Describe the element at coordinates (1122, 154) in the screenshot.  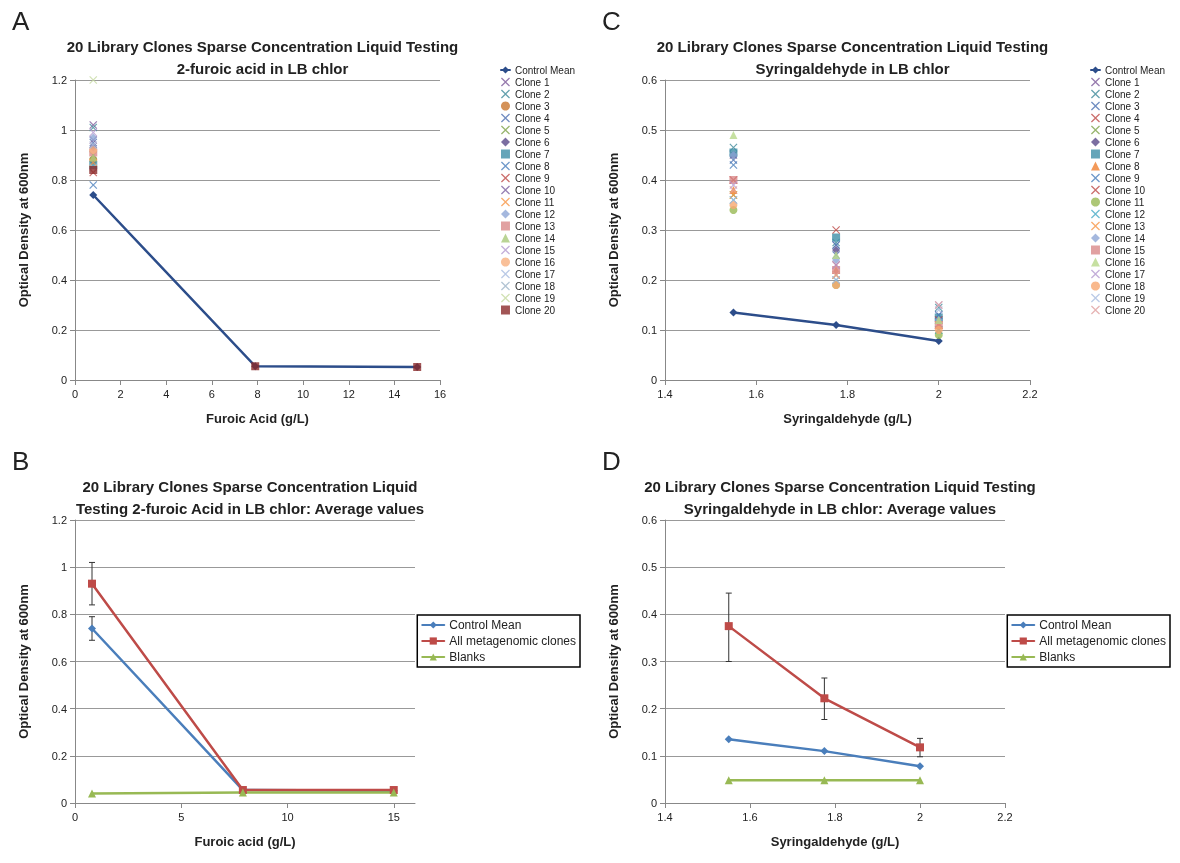
I see `legend-label: Clone 7` at that location.